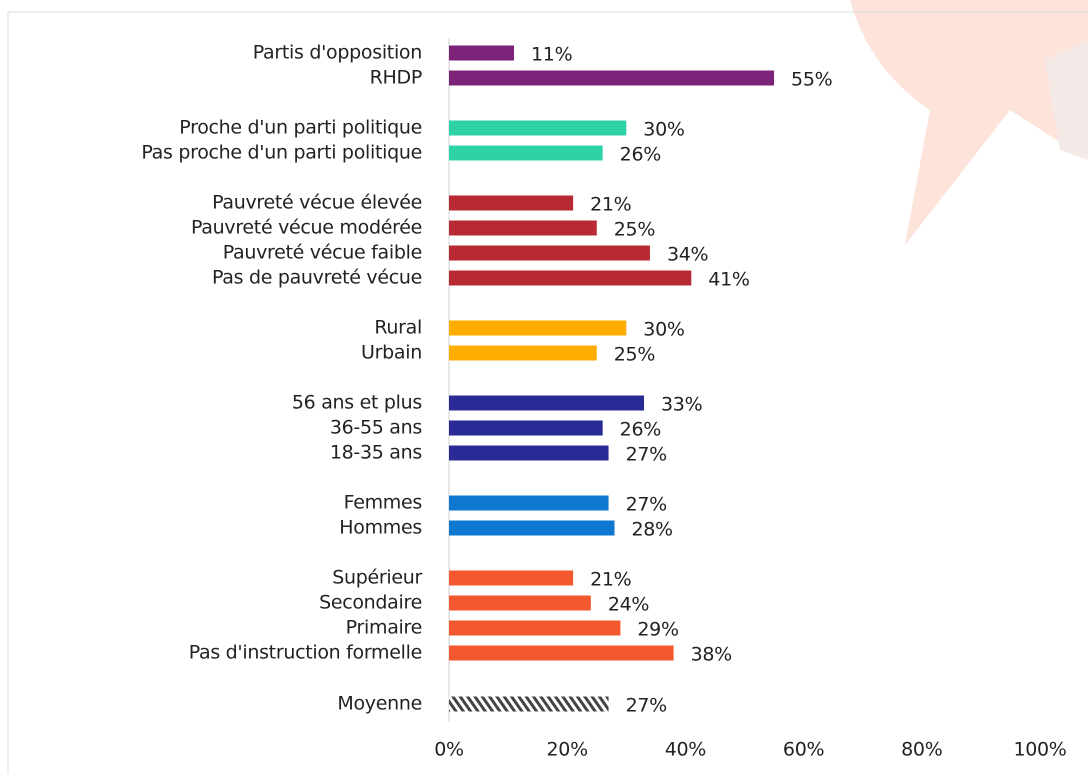 This screenshot has width=1088, height=778. I want to click on category-label: Urbain, so click(391, 353).